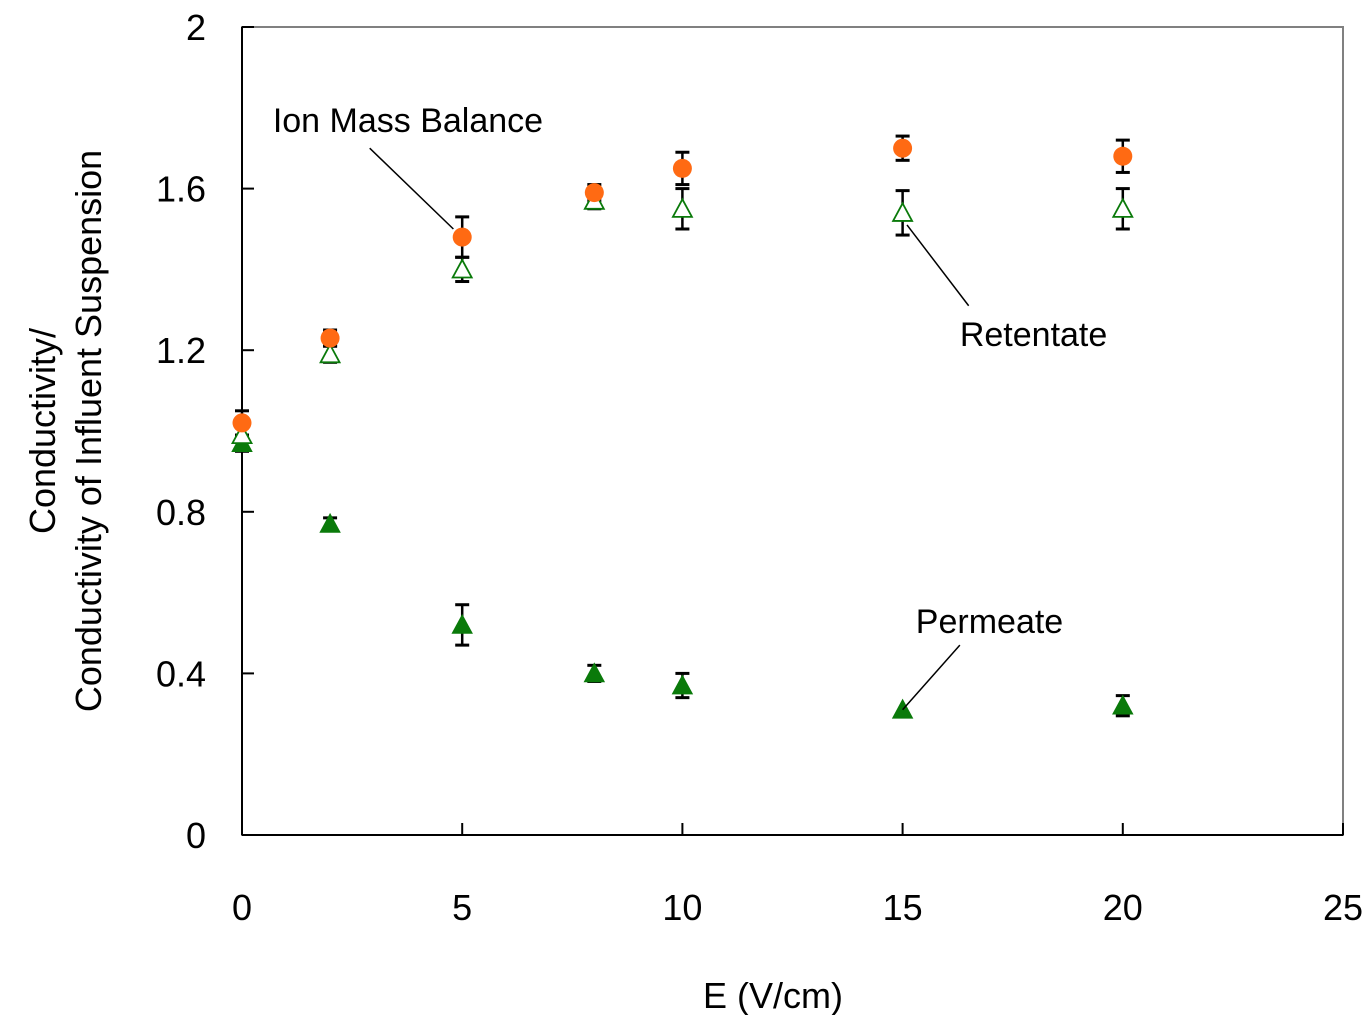  What do you see at coordinates (88, 431) in the screenshot?
I see `y-axis-title-line-2: Conductivity of Influent Suspension` at bounding box center [88, 431].